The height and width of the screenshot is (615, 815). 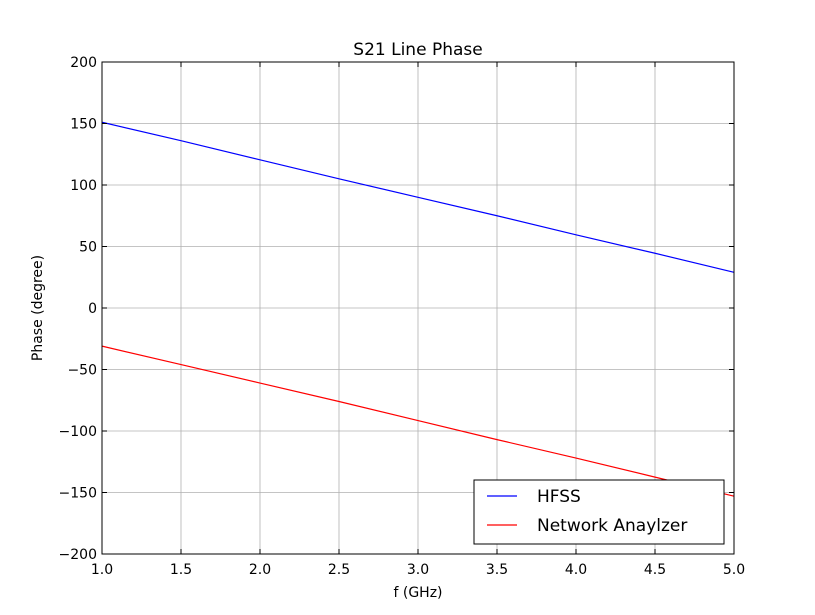 What do you see at coordinates (78, 432) in the screenshot?
I see `y-tick-label: −100` at bounding box center [78, 432].